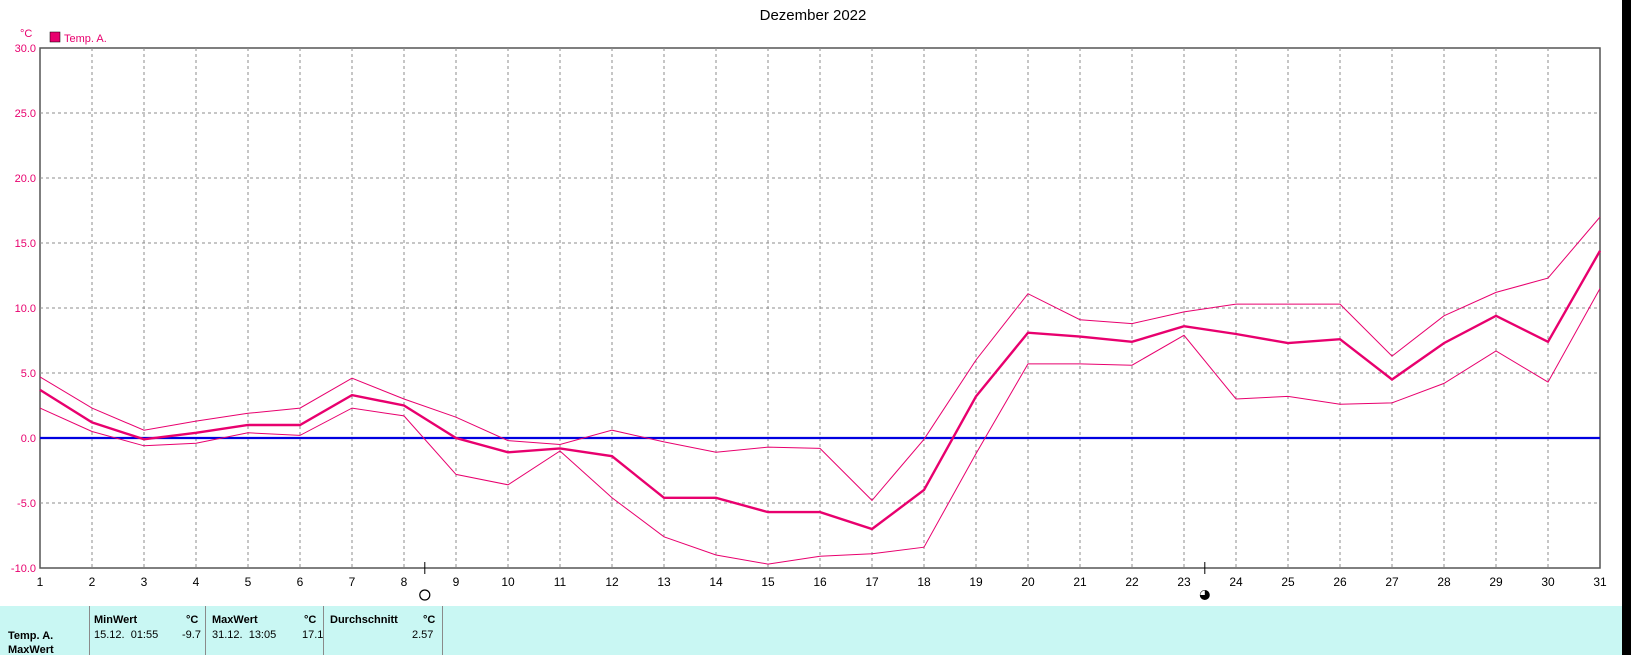 This screenshot has width=1631, height=656. Describe the element at coordinates (423, 635) in the screenshot. I see `avg-value: 2.57` at that location.